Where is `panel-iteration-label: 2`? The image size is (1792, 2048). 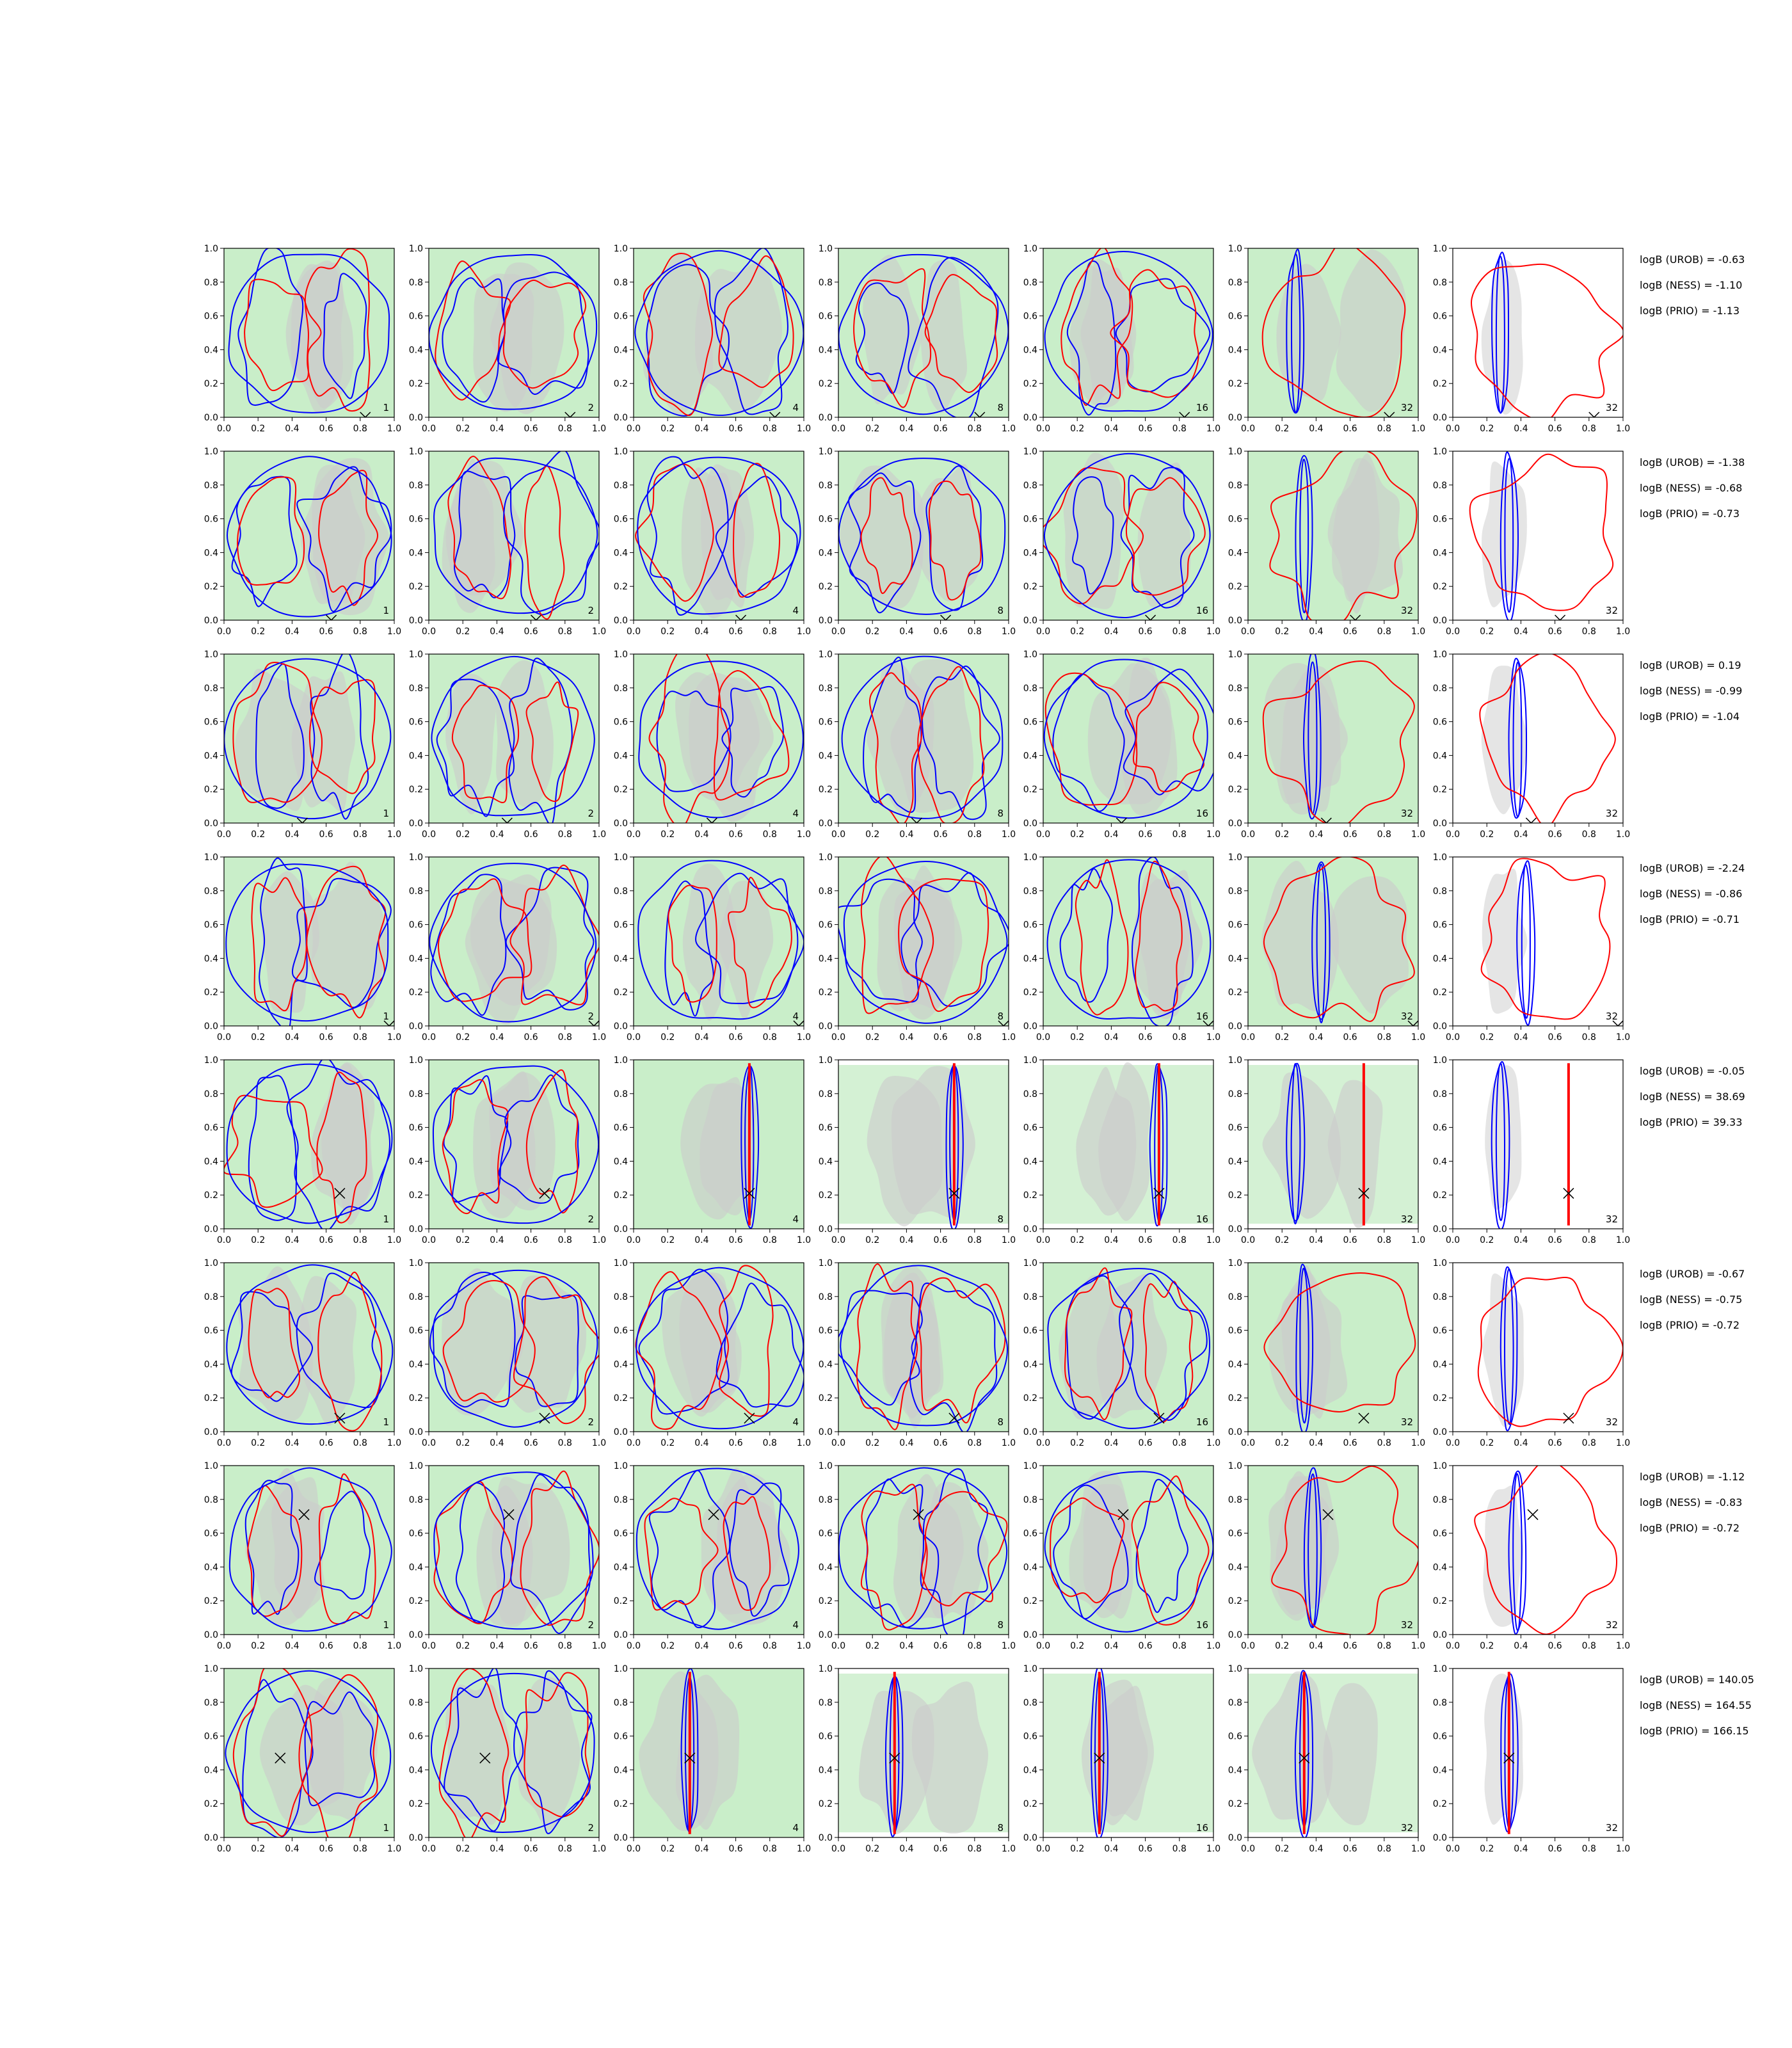 panel-iteration-label: 2 is located at coordinates (591, 813).